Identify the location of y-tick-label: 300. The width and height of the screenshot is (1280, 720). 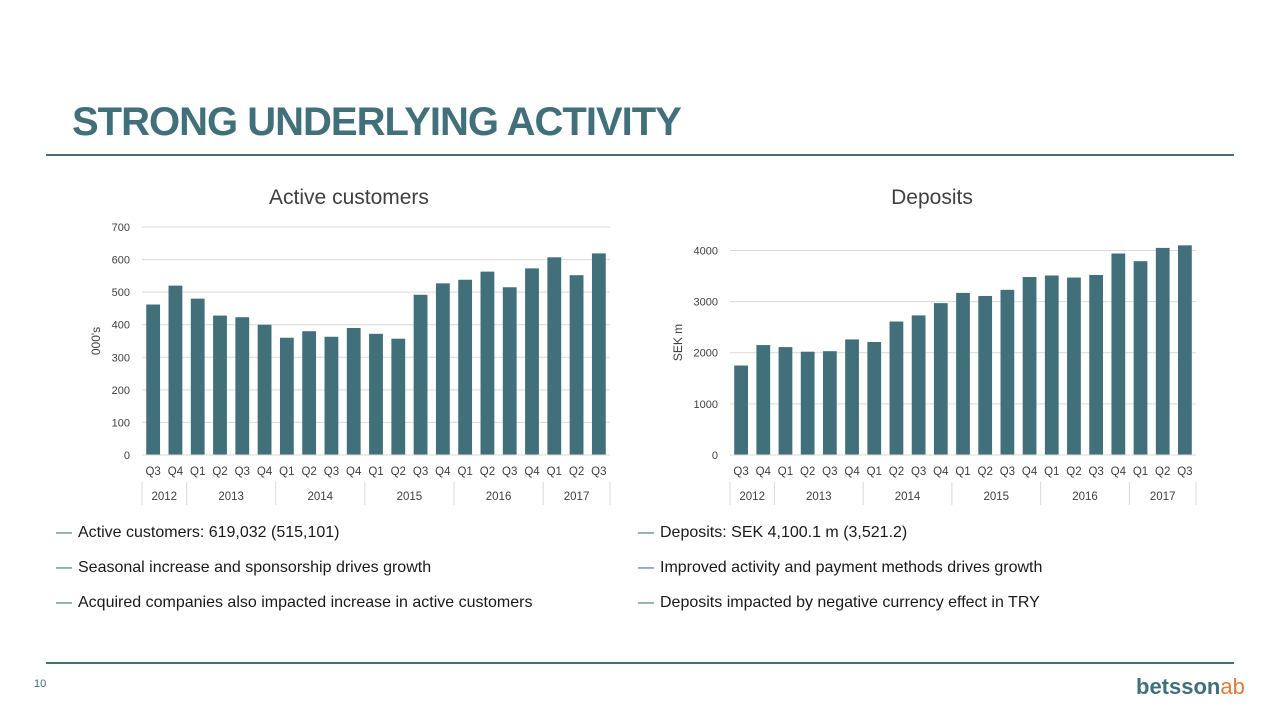
(121, 358).